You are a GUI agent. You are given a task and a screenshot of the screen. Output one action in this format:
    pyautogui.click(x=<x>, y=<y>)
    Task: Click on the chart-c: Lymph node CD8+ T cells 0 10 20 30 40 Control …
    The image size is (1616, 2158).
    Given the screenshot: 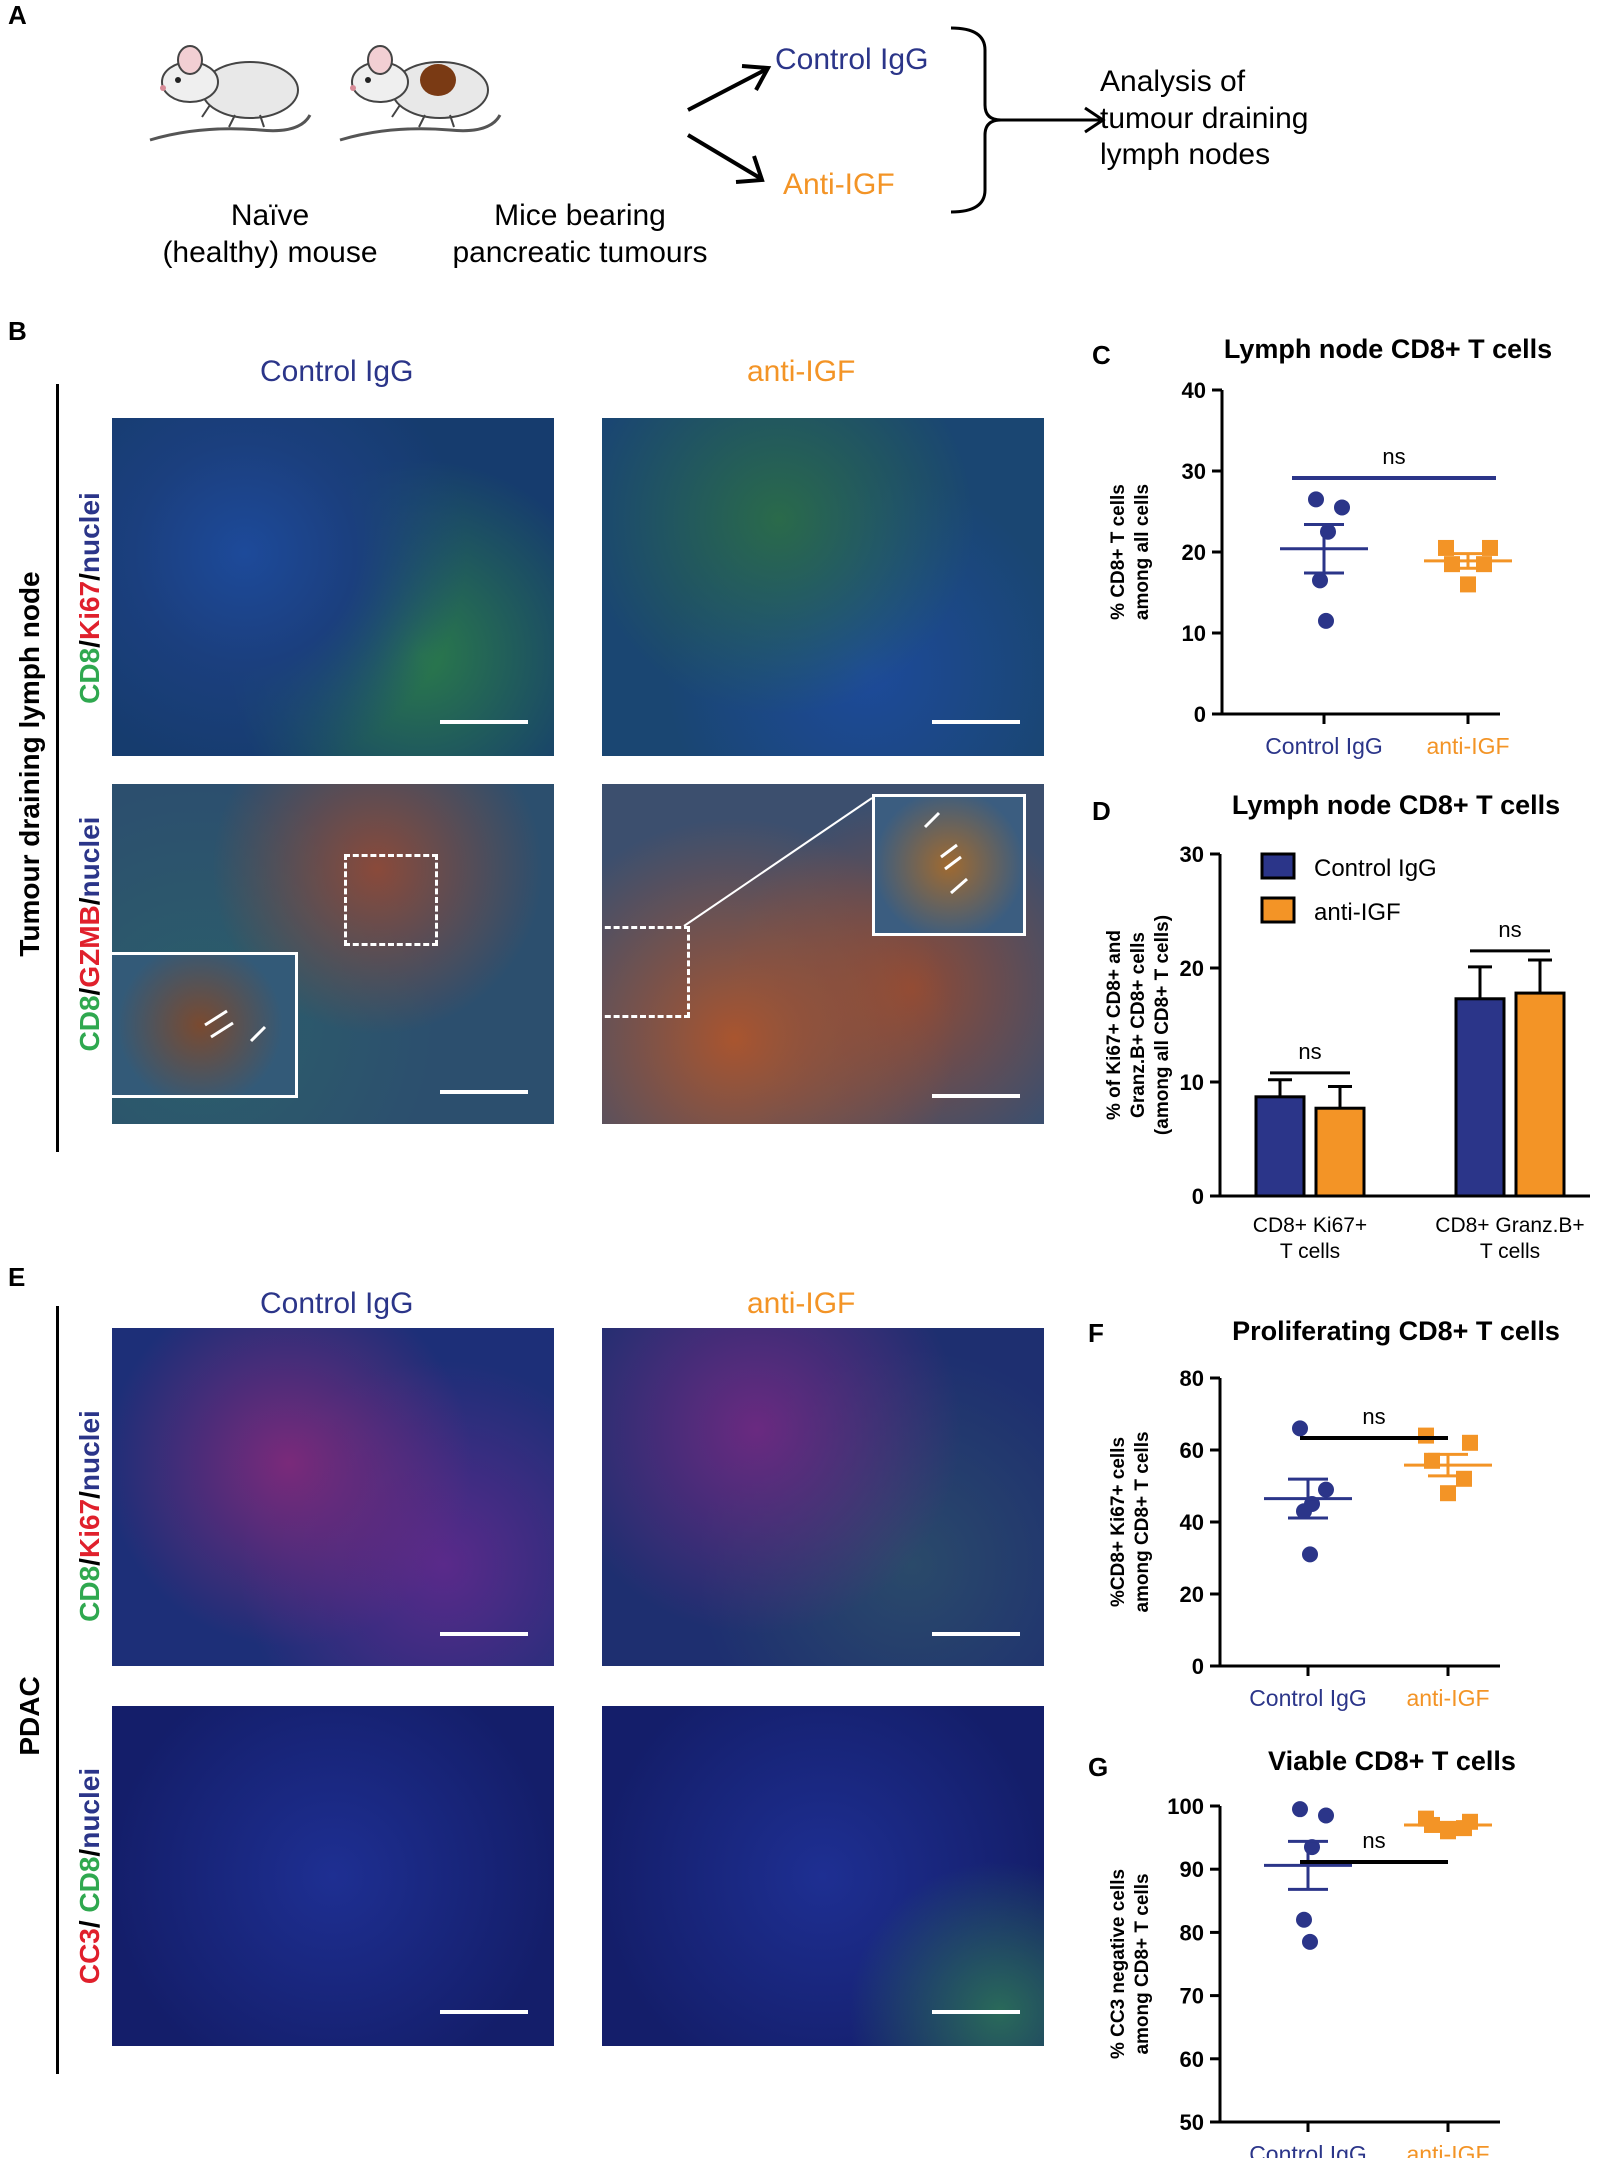 What is the action you would take?
    pyautogui.click(x=1330, y=546)
    